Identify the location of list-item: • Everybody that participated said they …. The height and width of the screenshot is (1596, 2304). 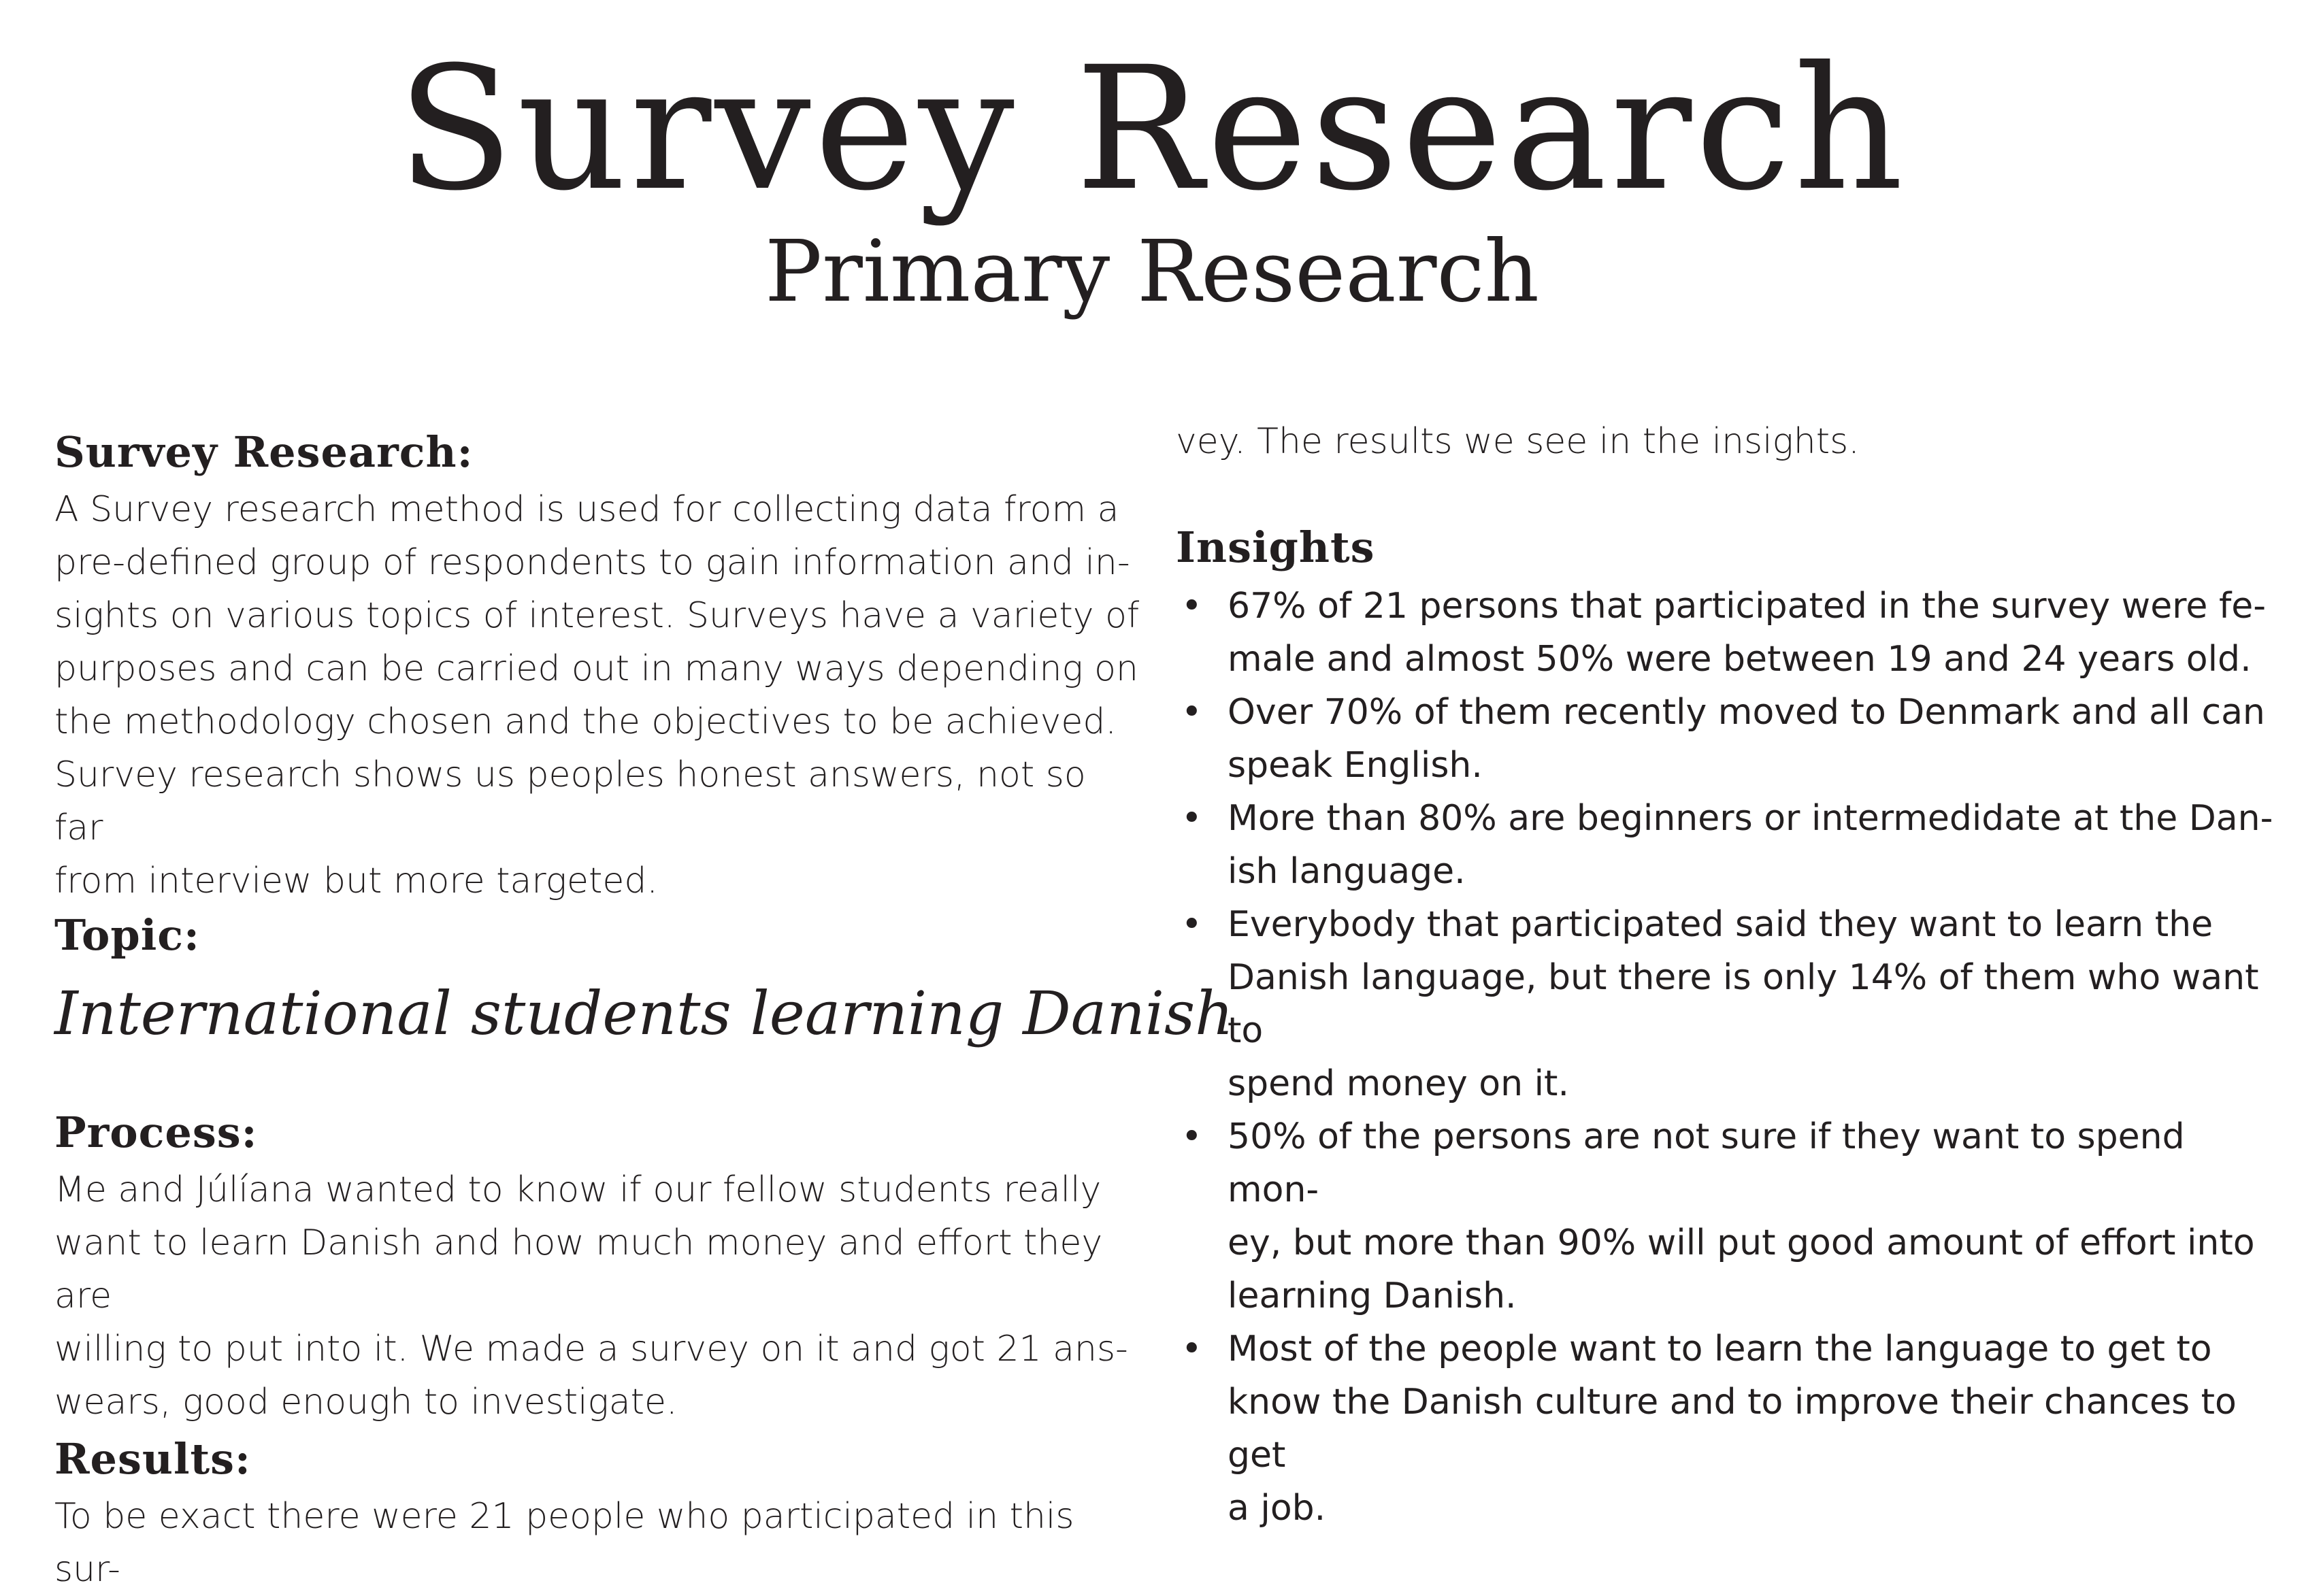
(1727, 1004).